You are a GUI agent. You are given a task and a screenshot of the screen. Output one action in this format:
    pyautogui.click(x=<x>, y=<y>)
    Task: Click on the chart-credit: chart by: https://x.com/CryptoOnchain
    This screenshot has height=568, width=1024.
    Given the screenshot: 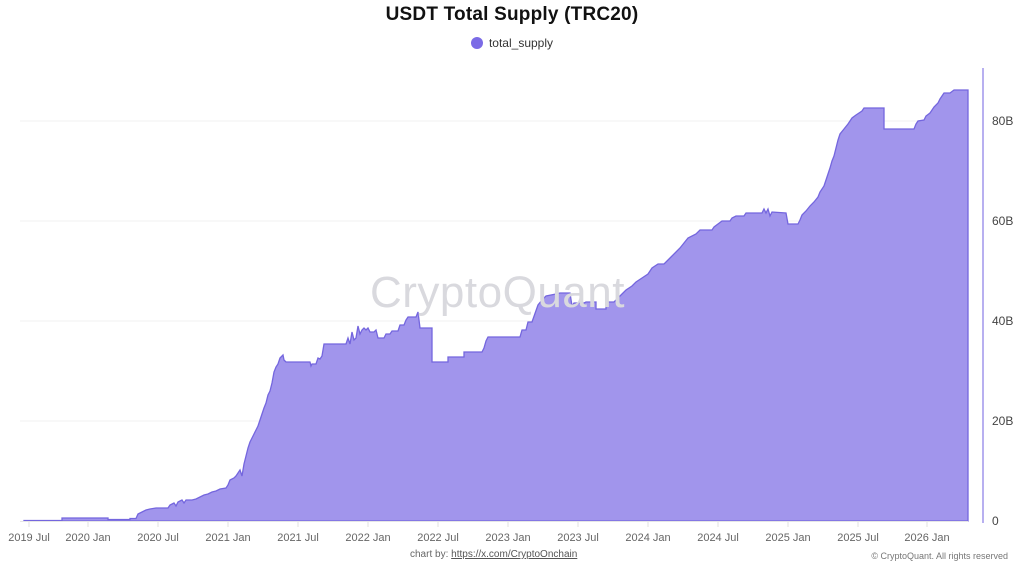 What is the action you would take?
    pyautogui.click(x=493, y=554)
    